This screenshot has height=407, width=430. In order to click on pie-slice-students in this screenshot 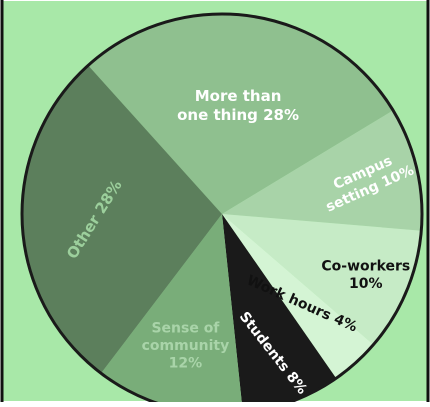, I will do `click(279, 310)`.